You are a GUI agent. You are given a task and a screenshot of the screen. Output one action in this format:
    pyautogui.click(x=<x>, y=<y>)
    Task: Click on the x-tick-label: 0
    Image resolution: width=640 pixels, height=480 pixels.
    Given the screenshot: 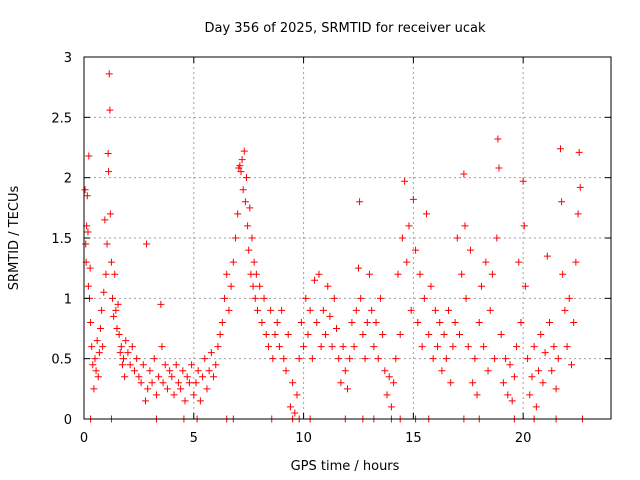 What is the action you would take?
    pyautogui.click(x=84, y=438)
    